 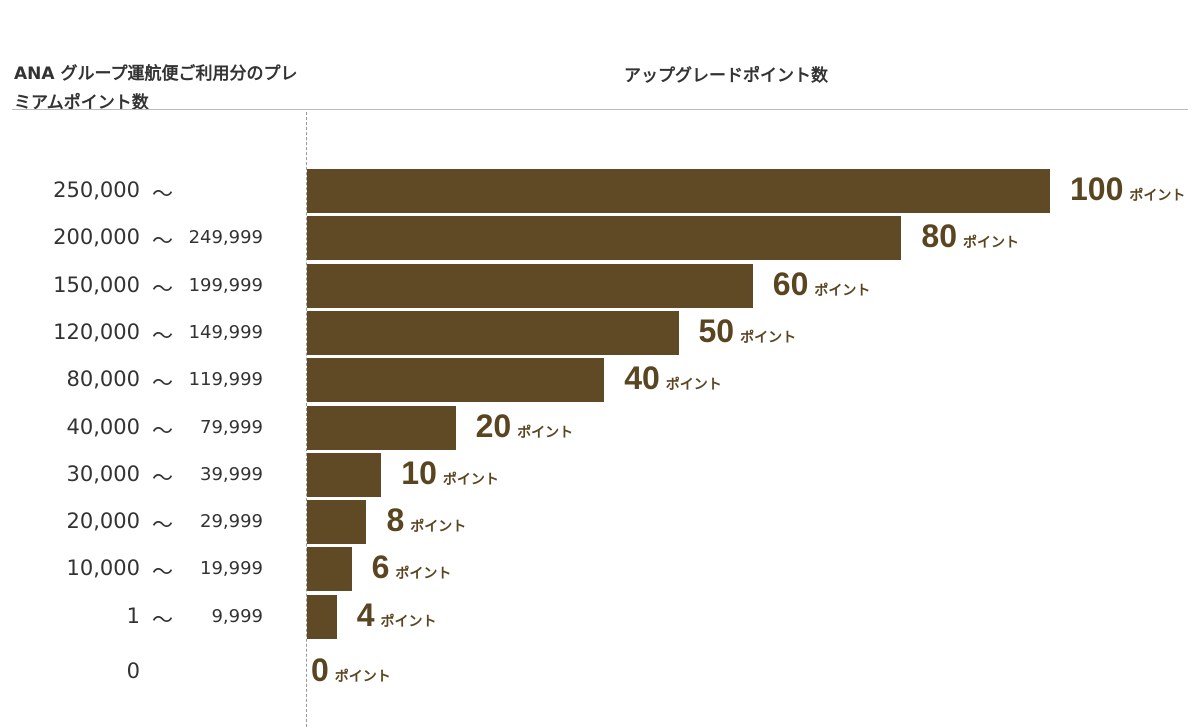 I want to click on category-label-to: 149,999, so click(x=225, y=332).